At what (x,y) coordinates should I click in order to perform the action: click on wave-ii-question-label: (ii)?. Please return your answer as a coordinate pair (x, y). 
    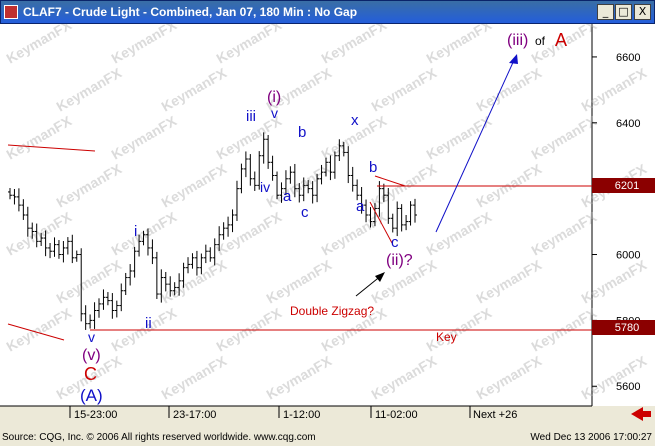
    Looking at the image, I should click on (399, 260).